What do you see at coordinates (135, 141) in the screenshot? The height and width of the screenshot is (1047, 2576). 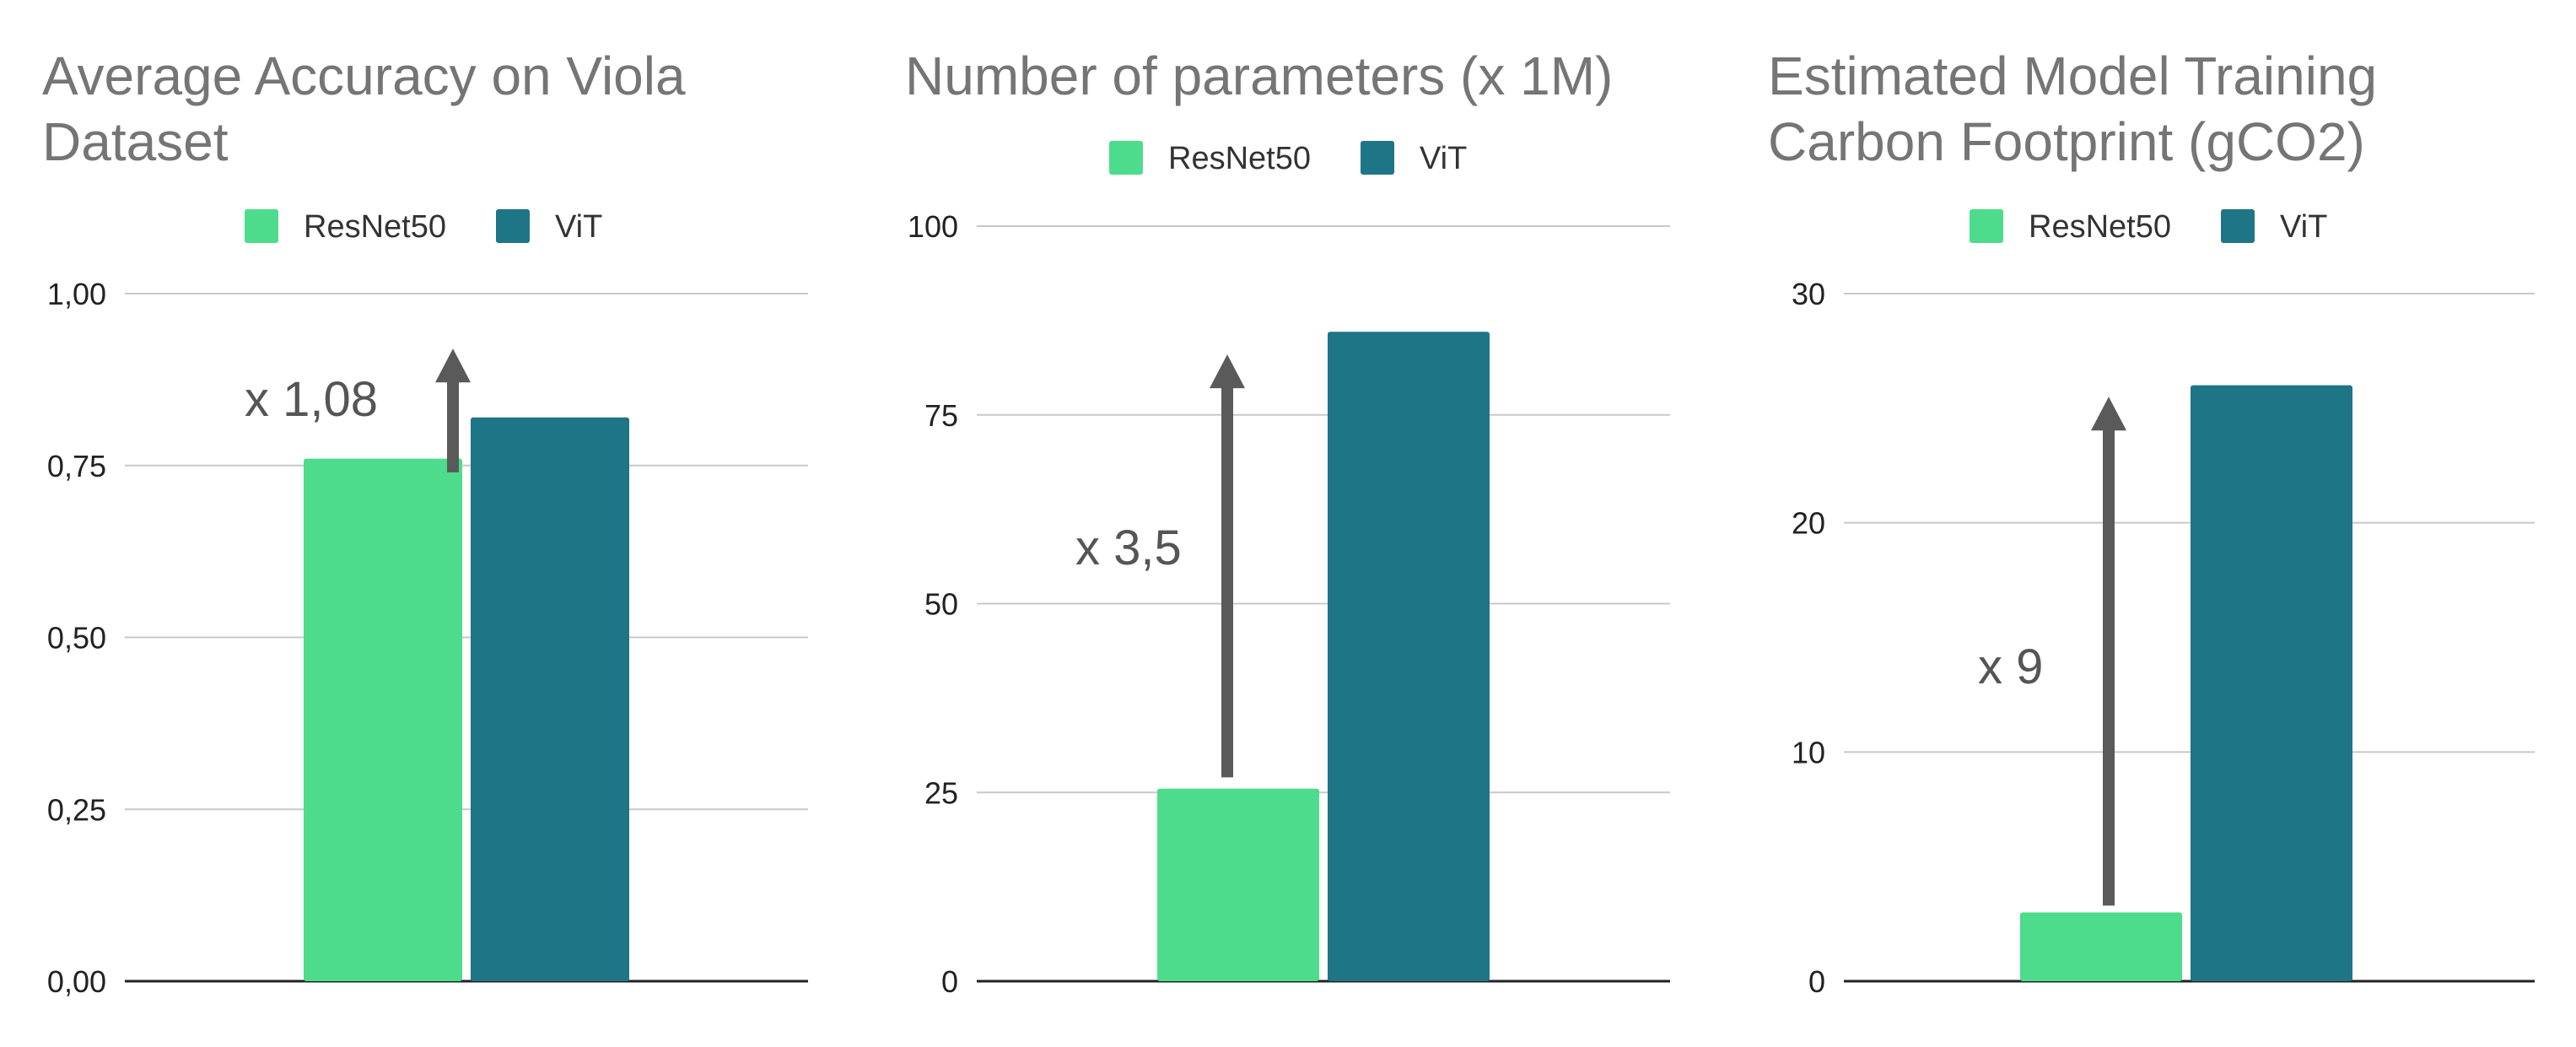 I see `chart-title: Dataset` at bounding box center [135, 141].